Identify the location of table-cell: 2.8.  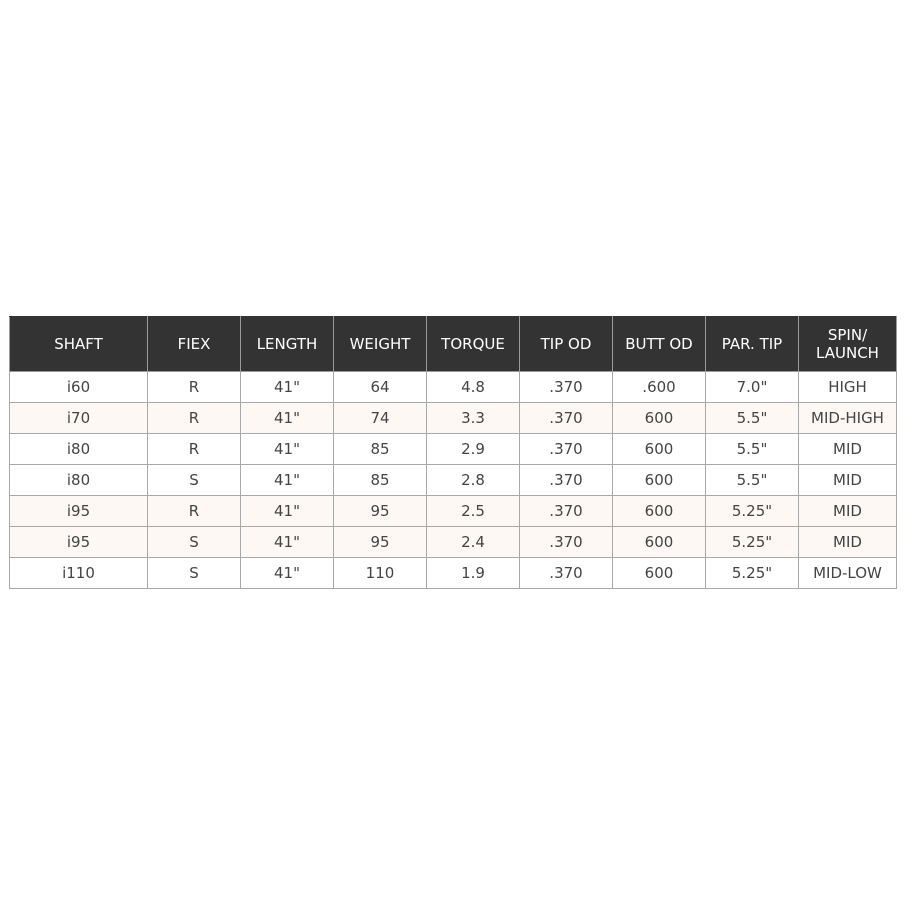
(473, 480).